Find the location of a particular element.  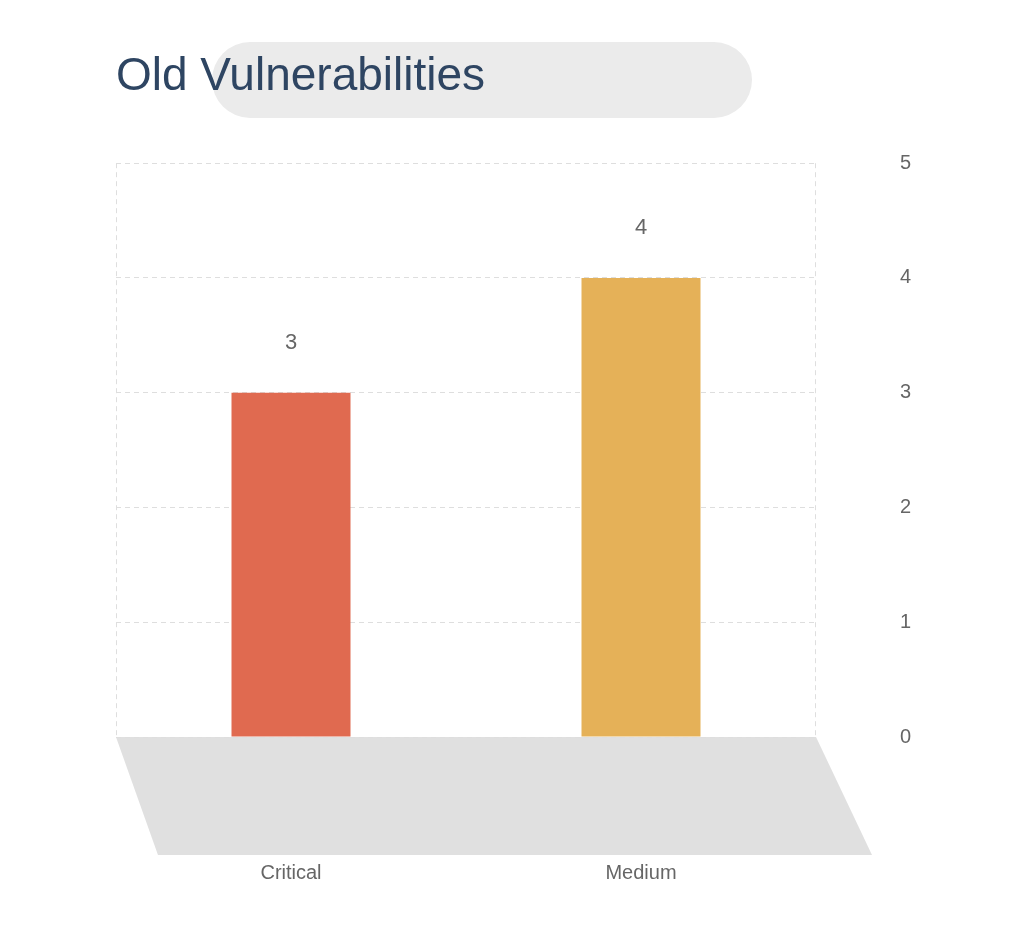

y-tick-label: 5 is located at coordinates (906, 161).